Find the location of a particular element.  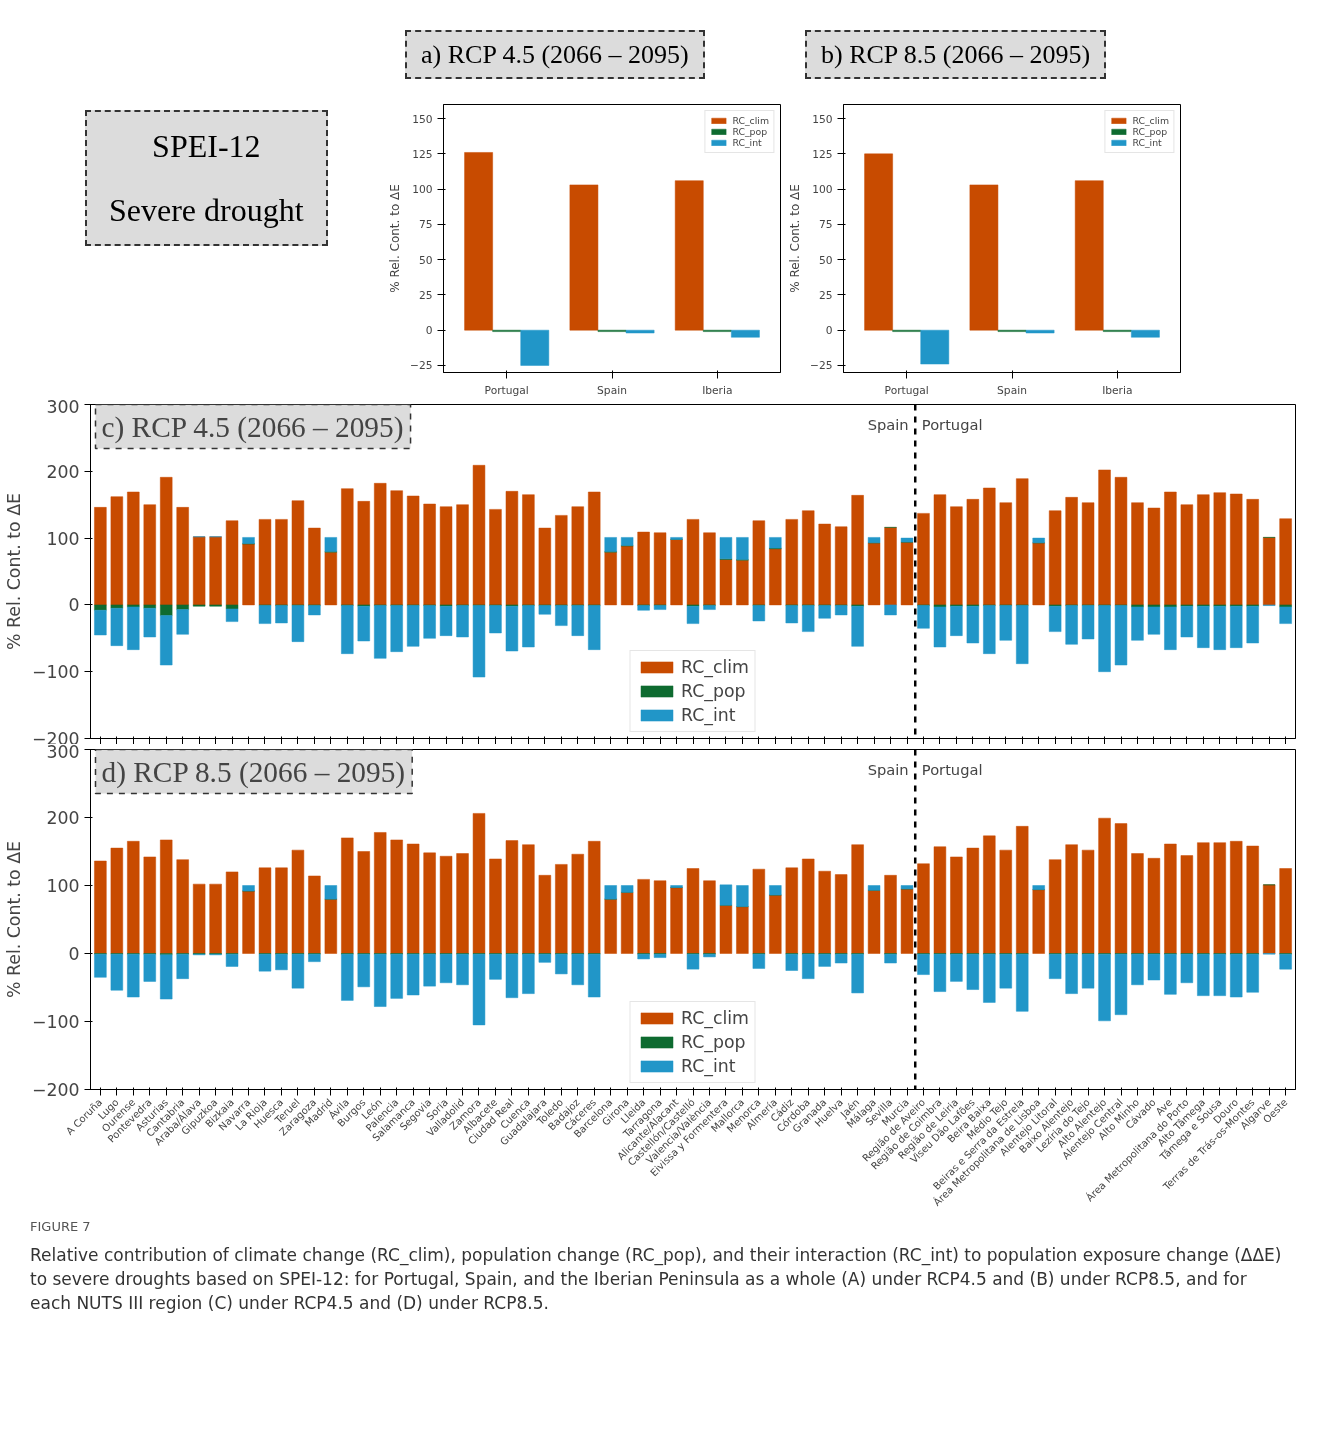

text: Relative contribution of climate change (RC_clim), population change (RC_pop), and their interaction (RC_int) to population exposure change (ΔΔE) to severe droughts based on SPEI-12: for Portugal, Spain, and the Iberian Peninsula as a whole (A) under RCP4.5 and (B) under RCP8.5, and for each NUTS III region (C) under RCP4.5 and (D) under RCP8.5. is located at coordinates (656, 1279).